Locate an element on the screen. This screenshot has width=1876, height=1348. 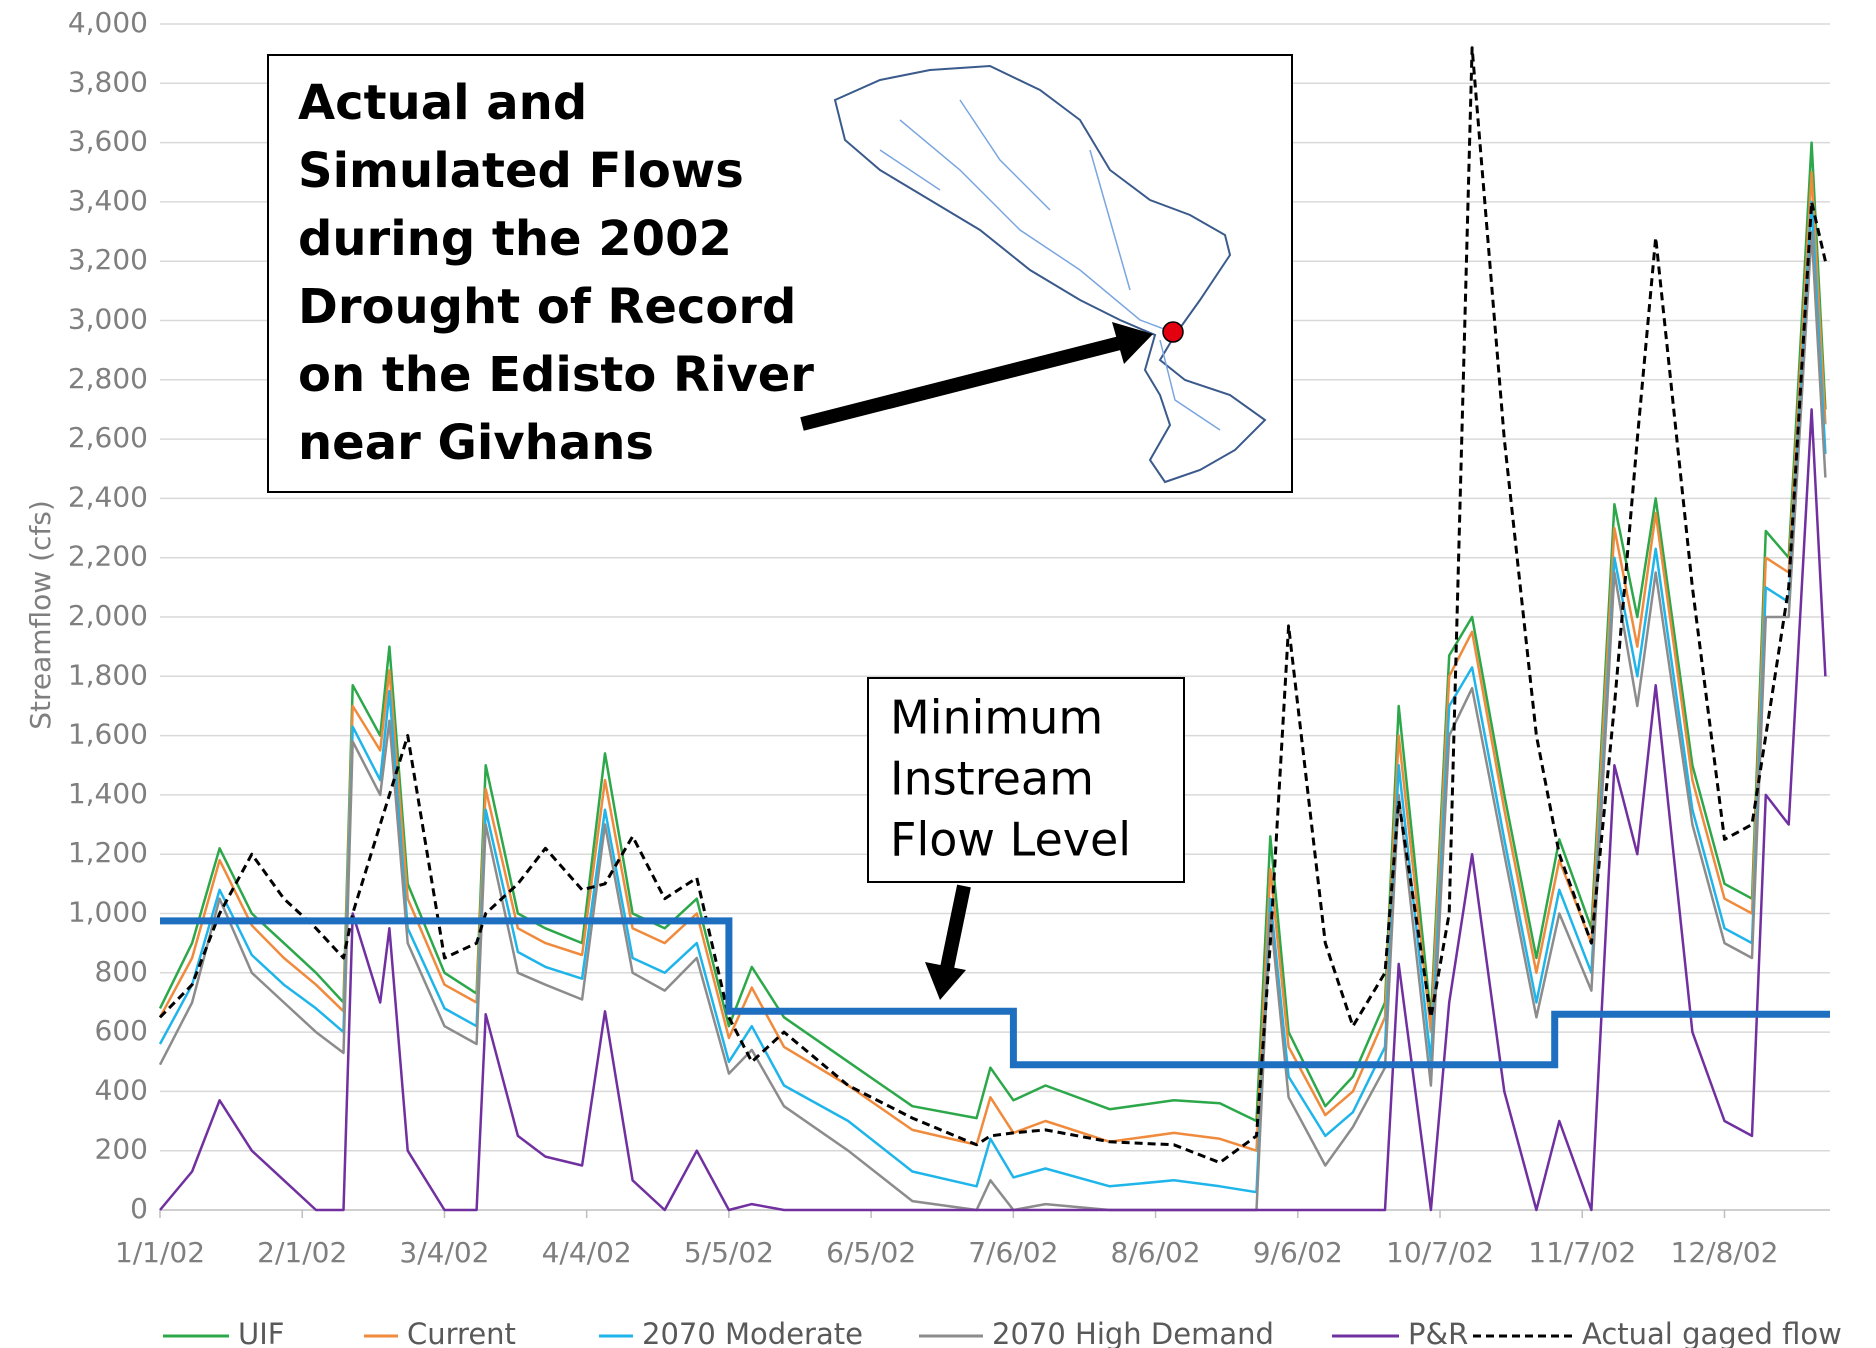
x-tick-label: 11/7/02 is located at coordinates (1582, 1252).